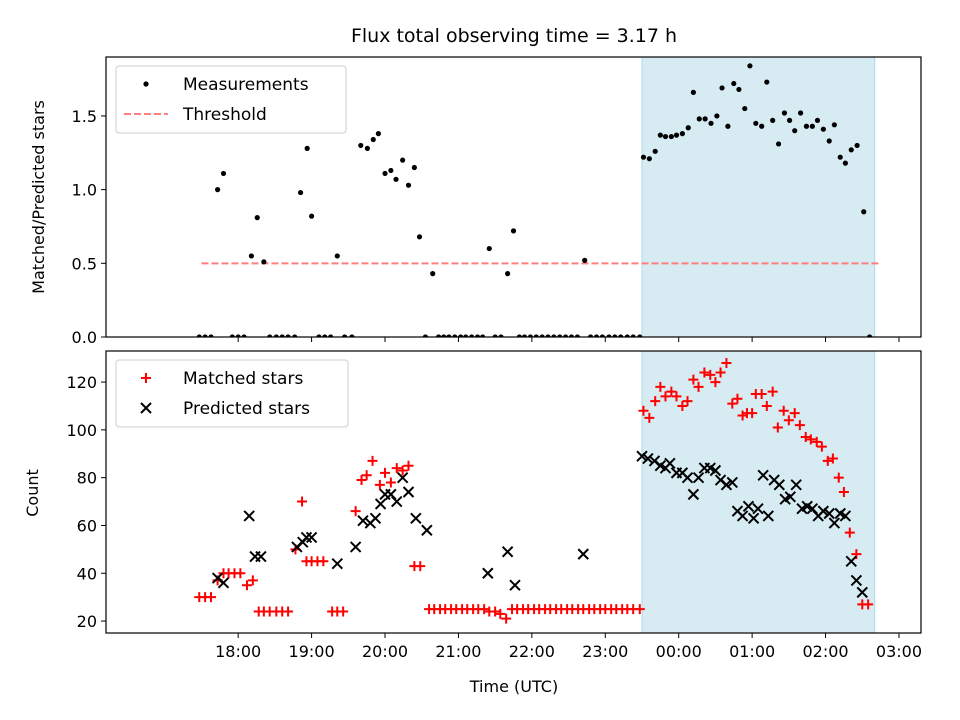 The width and height of the screenshot is (960, 720). I want to click on x-tick-label: 18:00, so click(238, 651).